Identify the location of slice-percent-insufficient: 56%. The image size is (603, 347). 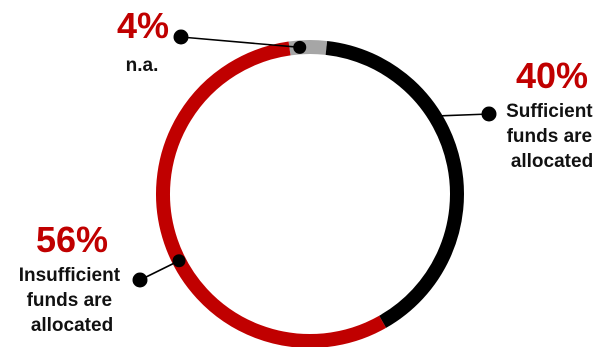
(72, 239).